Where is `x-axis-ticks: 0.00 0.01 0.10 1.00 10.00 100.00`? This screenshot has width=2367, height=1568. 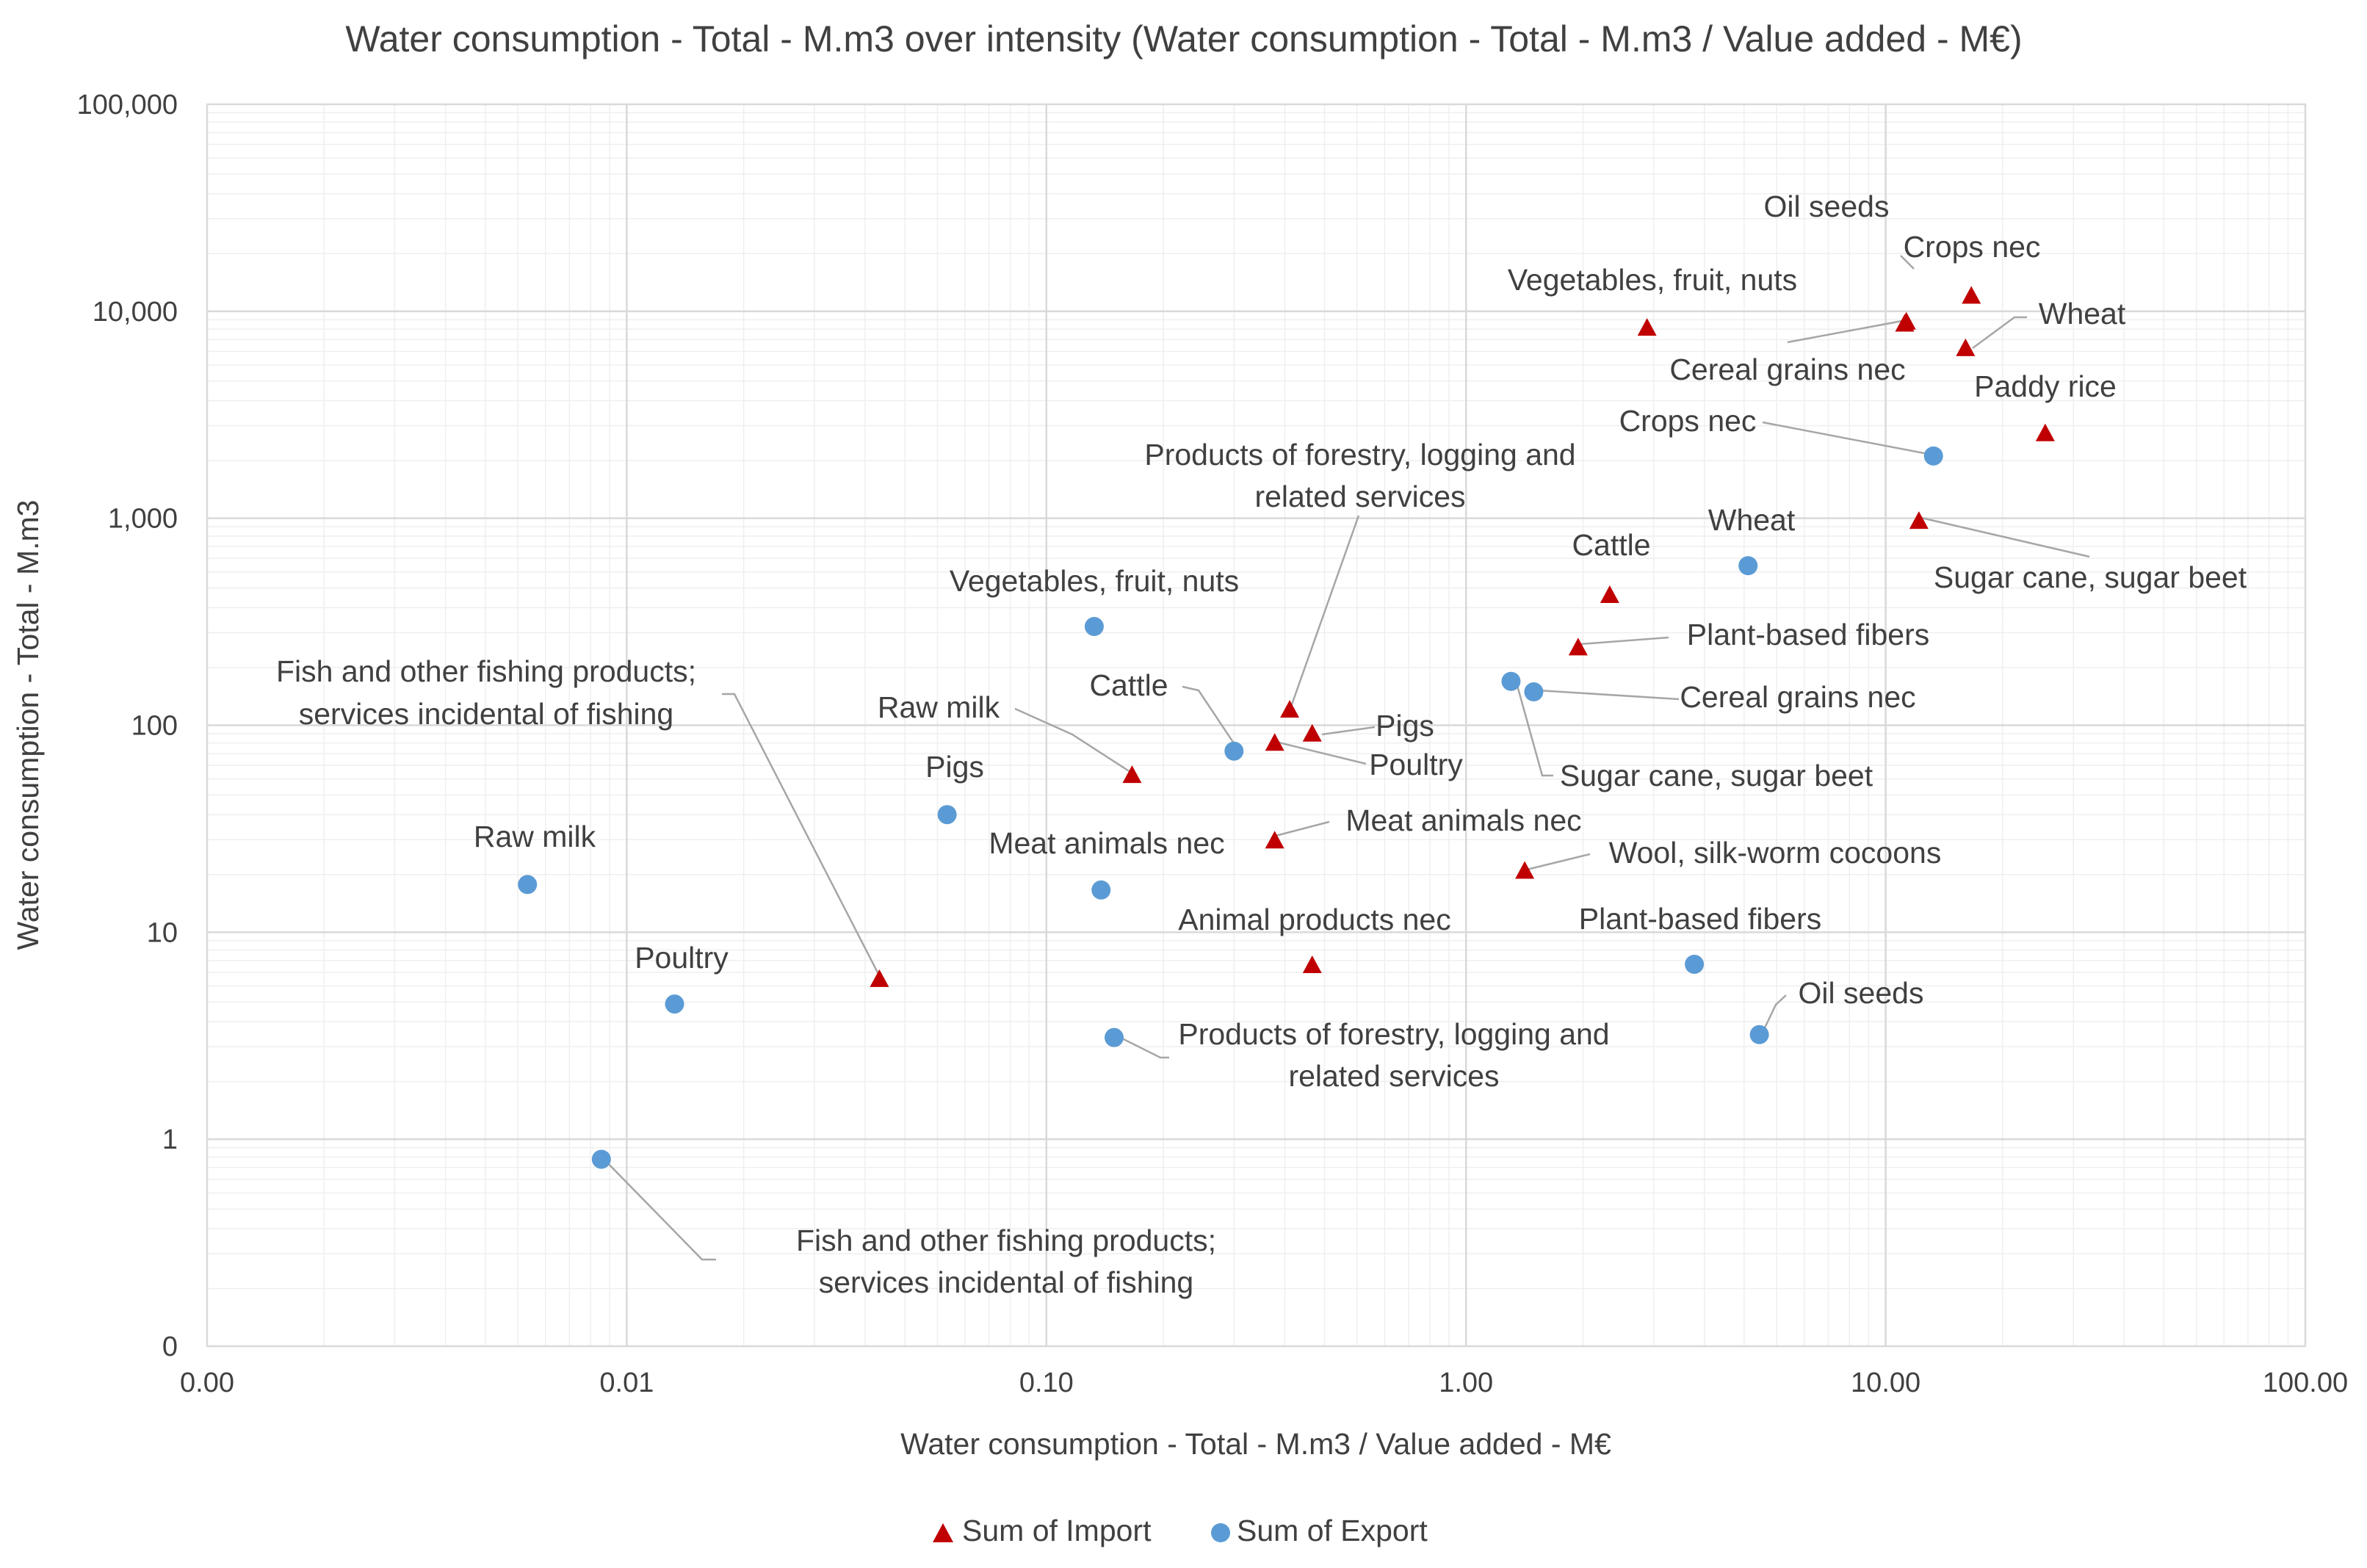
x-axis-ticks: 0.00 0.01 0.10 1.00 10.00 100.00 is located at coordinates (1264, 1383).